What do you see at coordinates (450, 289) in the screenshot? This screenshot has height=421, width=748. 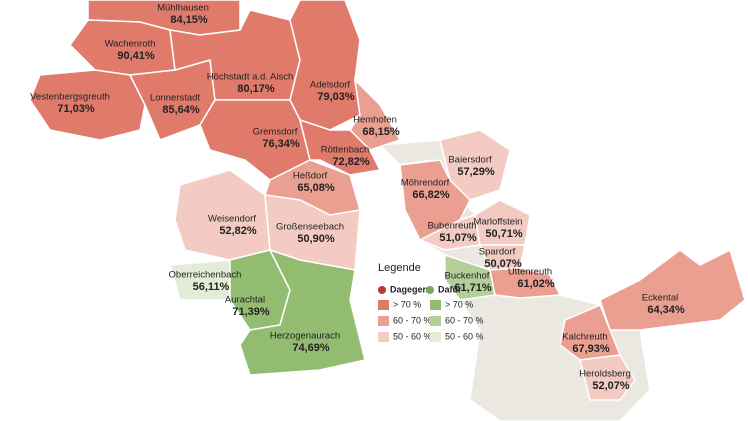 I see `legend-for: Dafür` at bounding box center [450, 289].